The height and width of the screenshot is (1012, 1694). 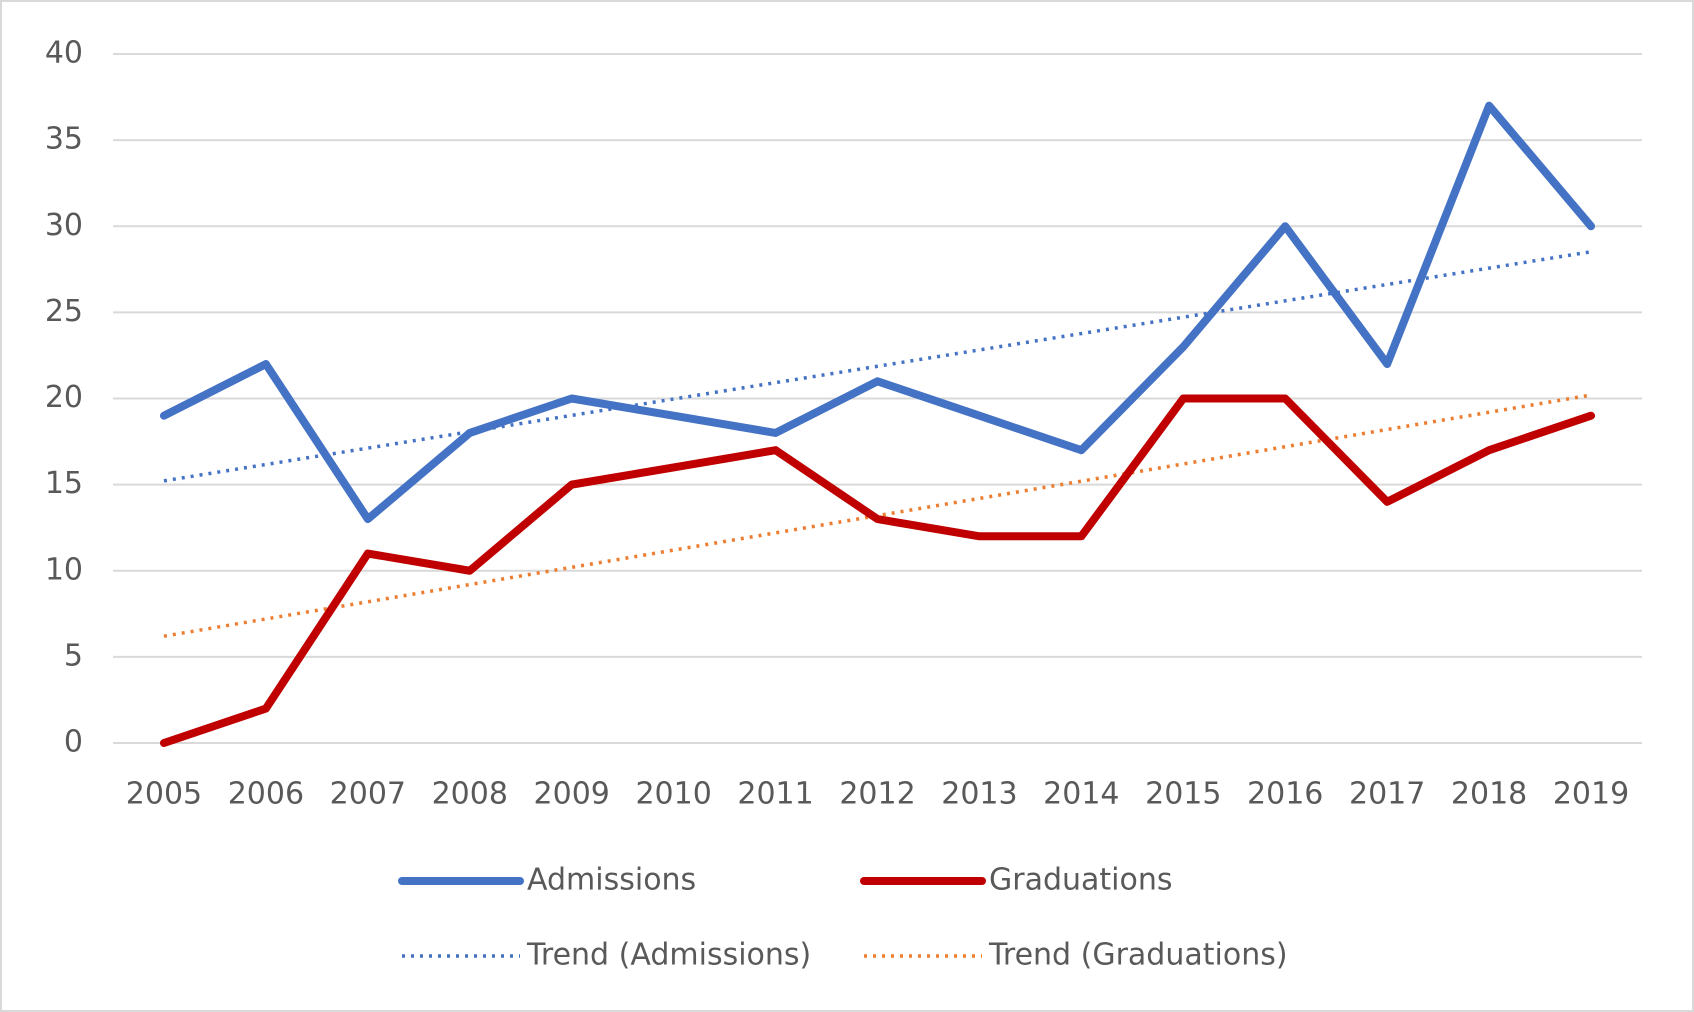 What do you see at coordinates (266, 794) in the screenshot?
I see `x-tick-label: 2006` at bounding box center [266, 794].